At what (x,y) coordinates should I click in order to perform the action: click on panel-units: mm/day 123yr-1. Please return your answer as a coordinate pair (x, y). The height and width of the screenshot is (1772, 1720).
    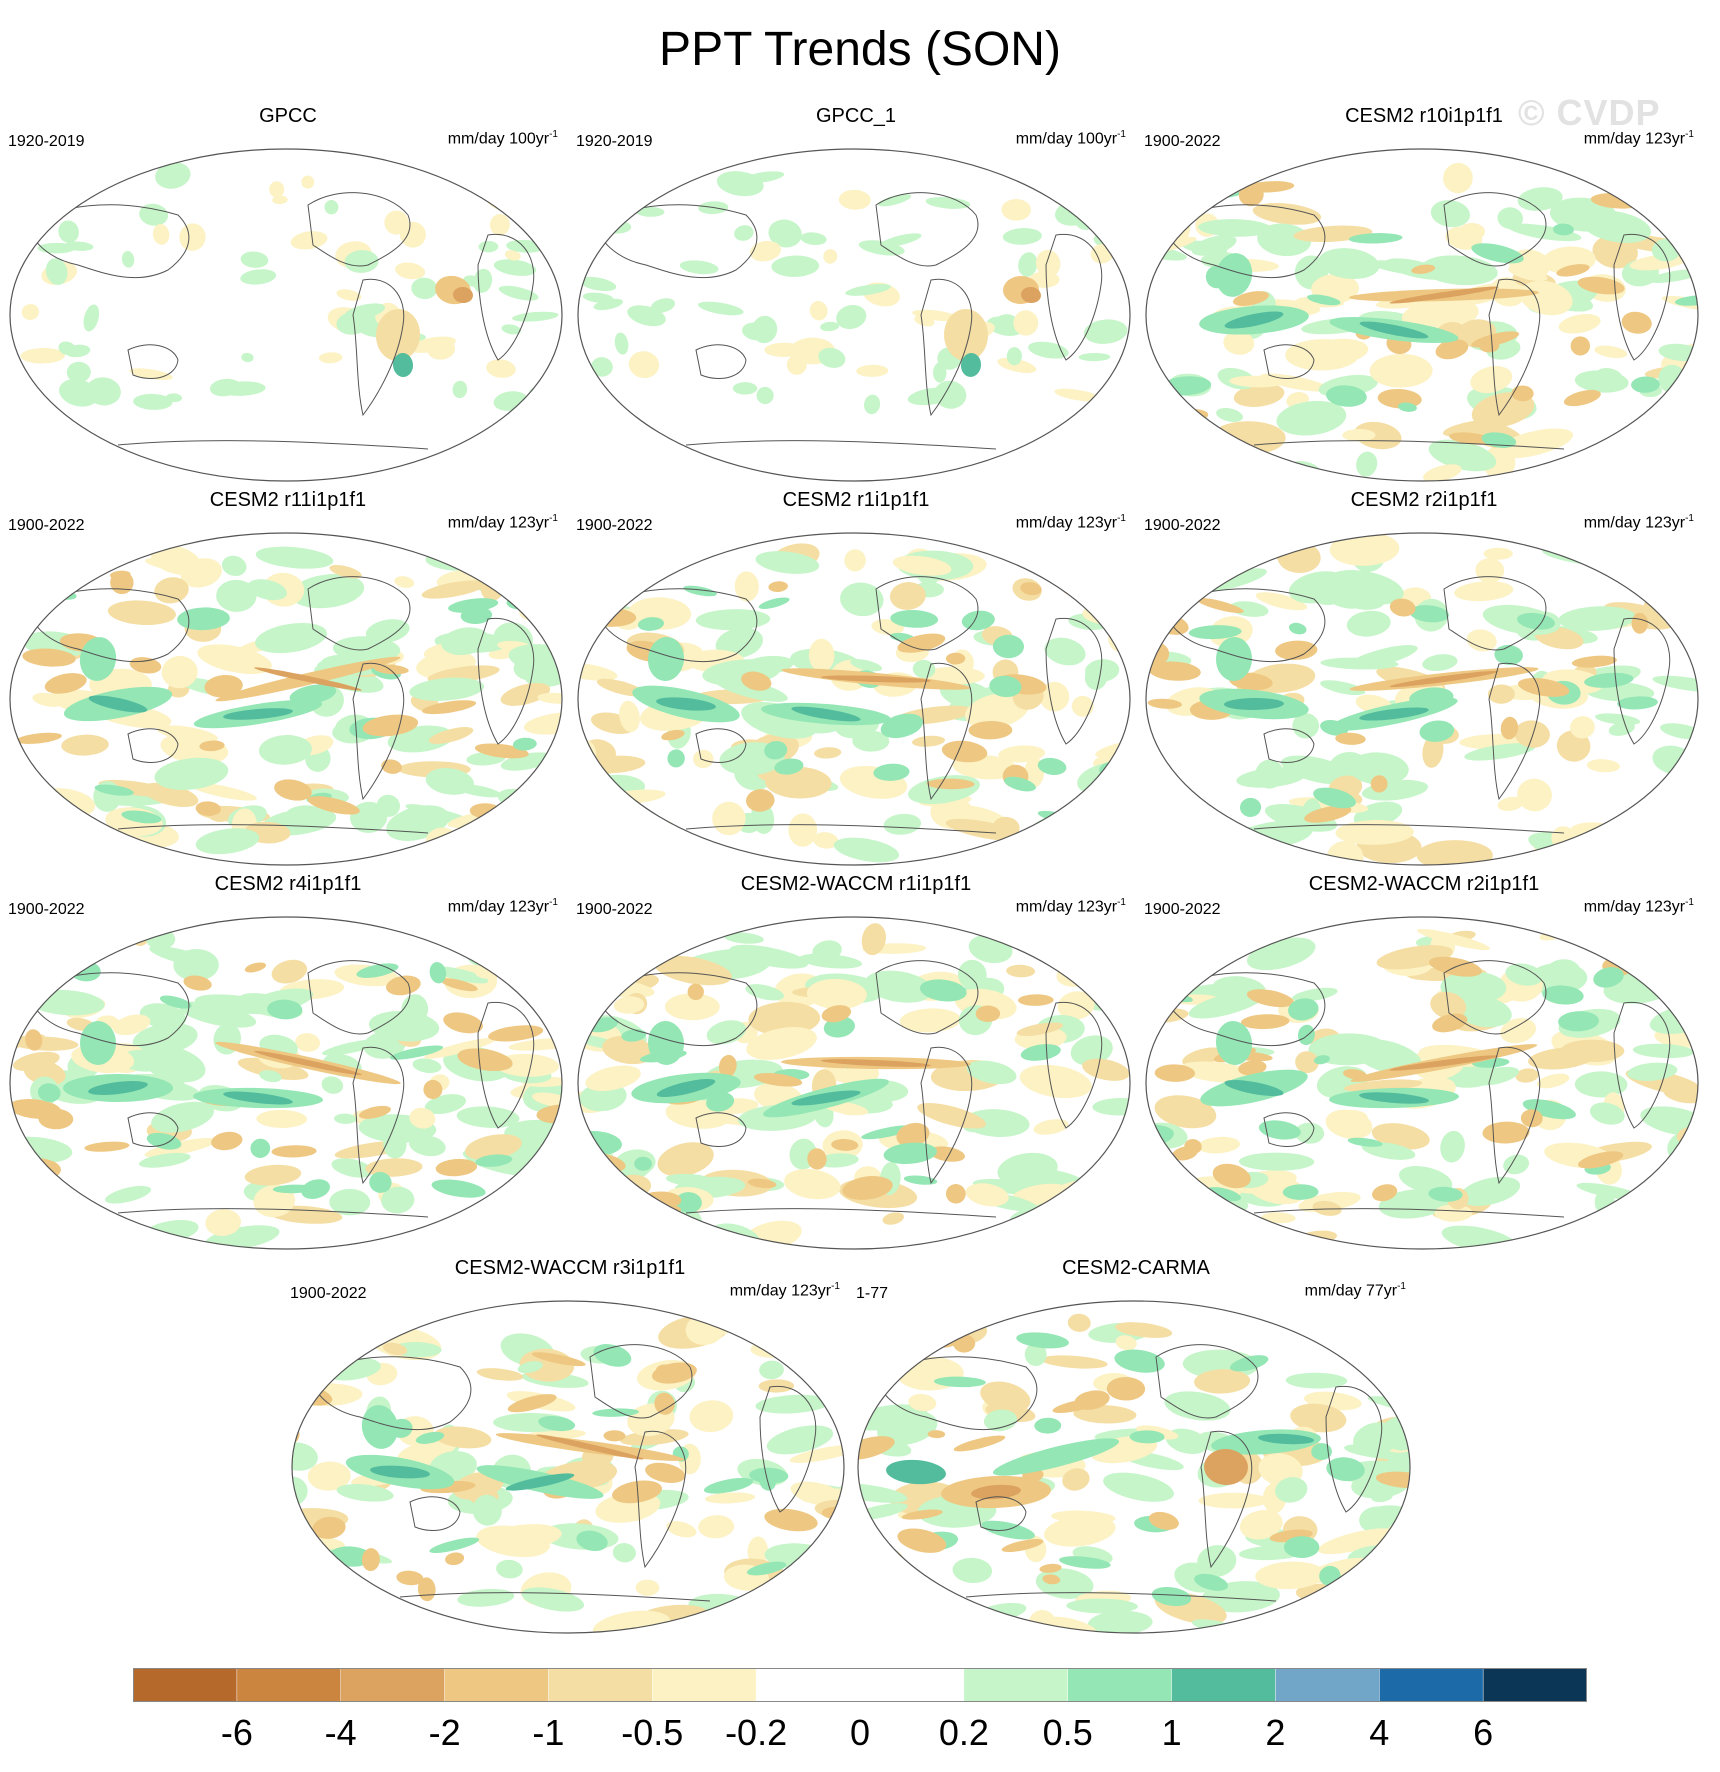
    Looking at the image, I should click on (1639, 522).